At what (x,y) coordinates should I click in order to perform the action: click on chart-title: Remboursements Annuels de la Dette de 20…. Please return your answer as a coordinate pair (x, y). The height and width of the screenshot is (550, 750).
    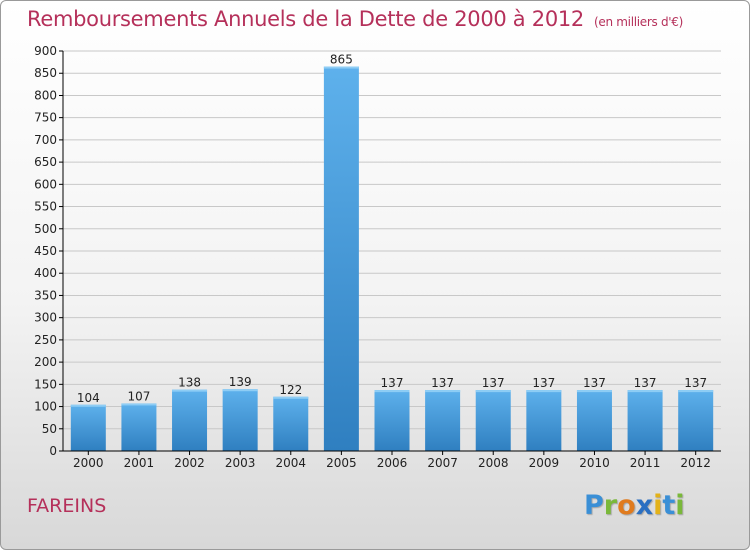
    Looking at the image, I should click on (355, 19).